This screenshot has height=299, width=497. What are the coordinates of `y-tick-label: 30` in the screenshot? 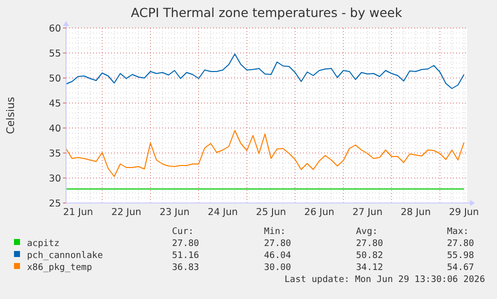 It's located at (54, 178).